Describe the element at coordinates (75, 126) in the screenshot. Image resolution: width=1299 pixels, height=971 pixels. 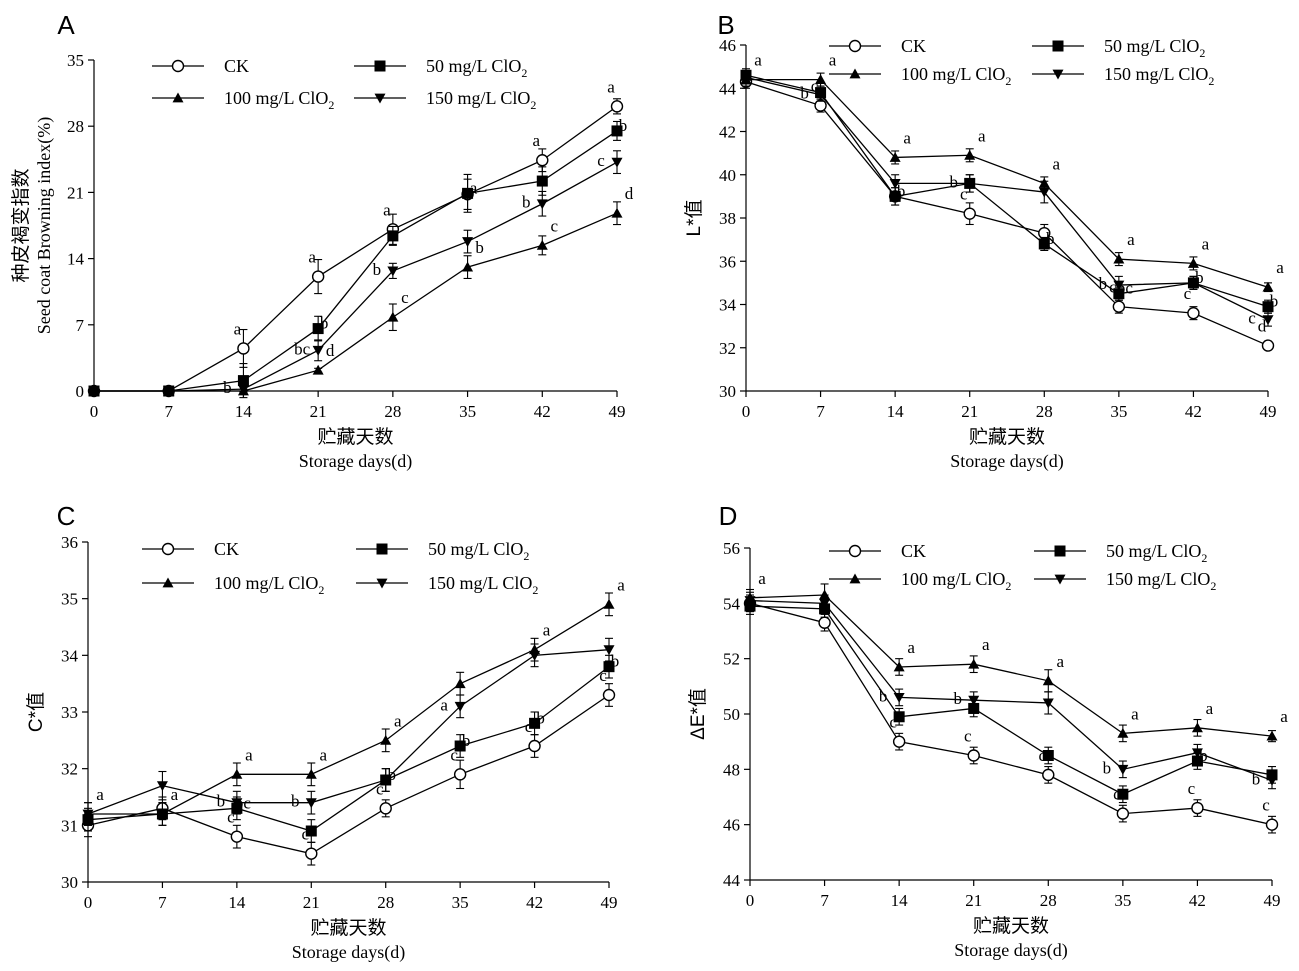
I see `y-tick-label: 28` at that location.